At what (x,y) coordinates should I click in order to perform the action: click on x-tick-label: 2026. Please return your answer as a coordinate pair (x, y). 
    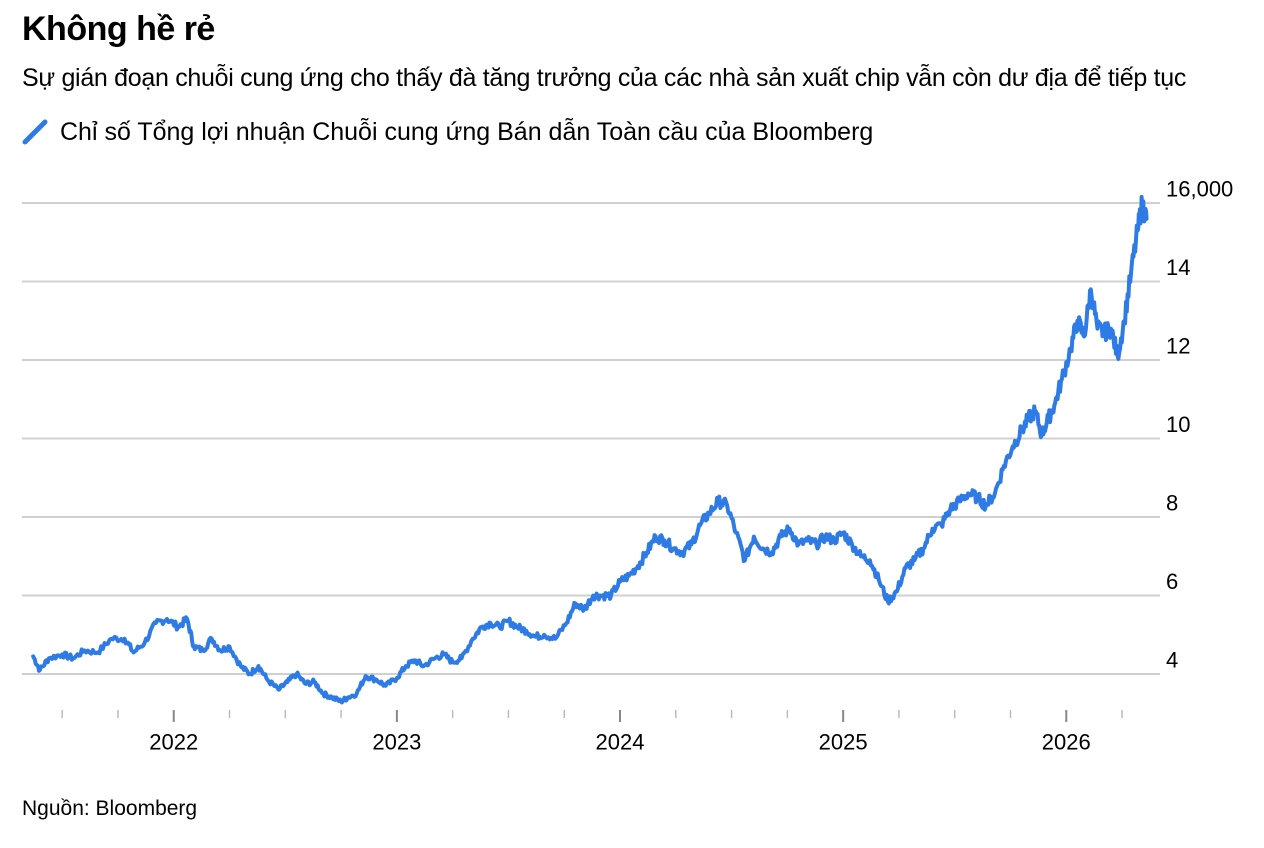
    Looking at the image, I should click on (1066, 742).